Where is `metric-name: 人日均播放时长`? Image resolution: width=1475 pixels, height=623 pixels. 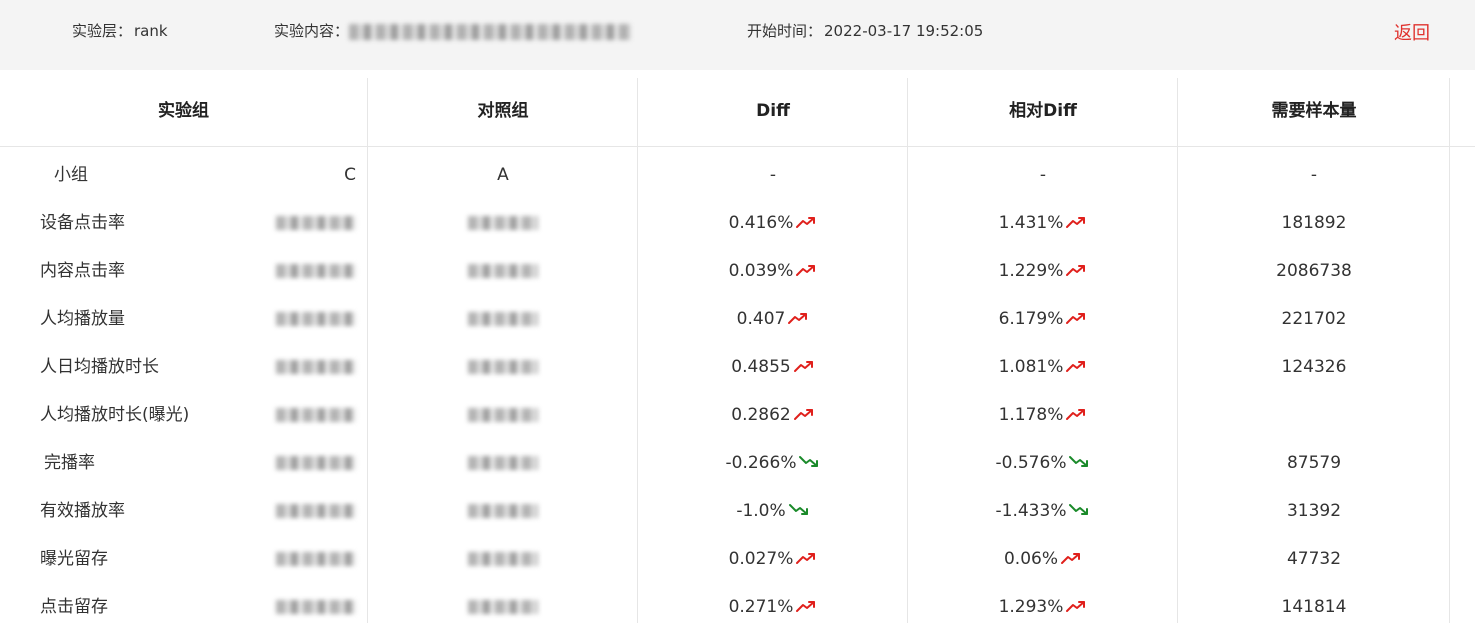
metric-name: 人日均播放时长 is located at coordinates (99, 367).